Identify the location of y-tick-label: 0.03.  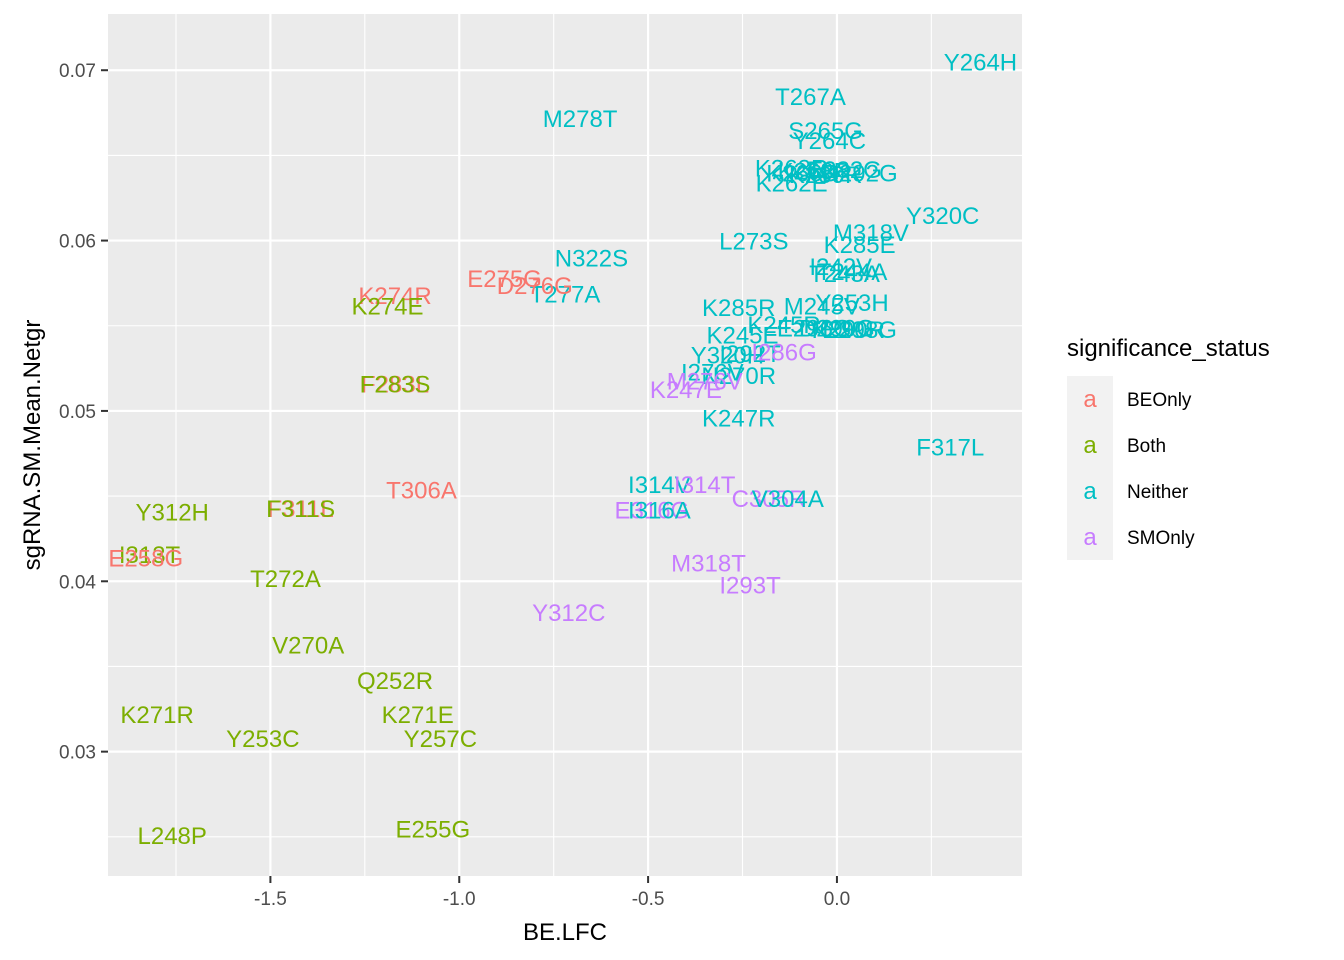
(77, 753).